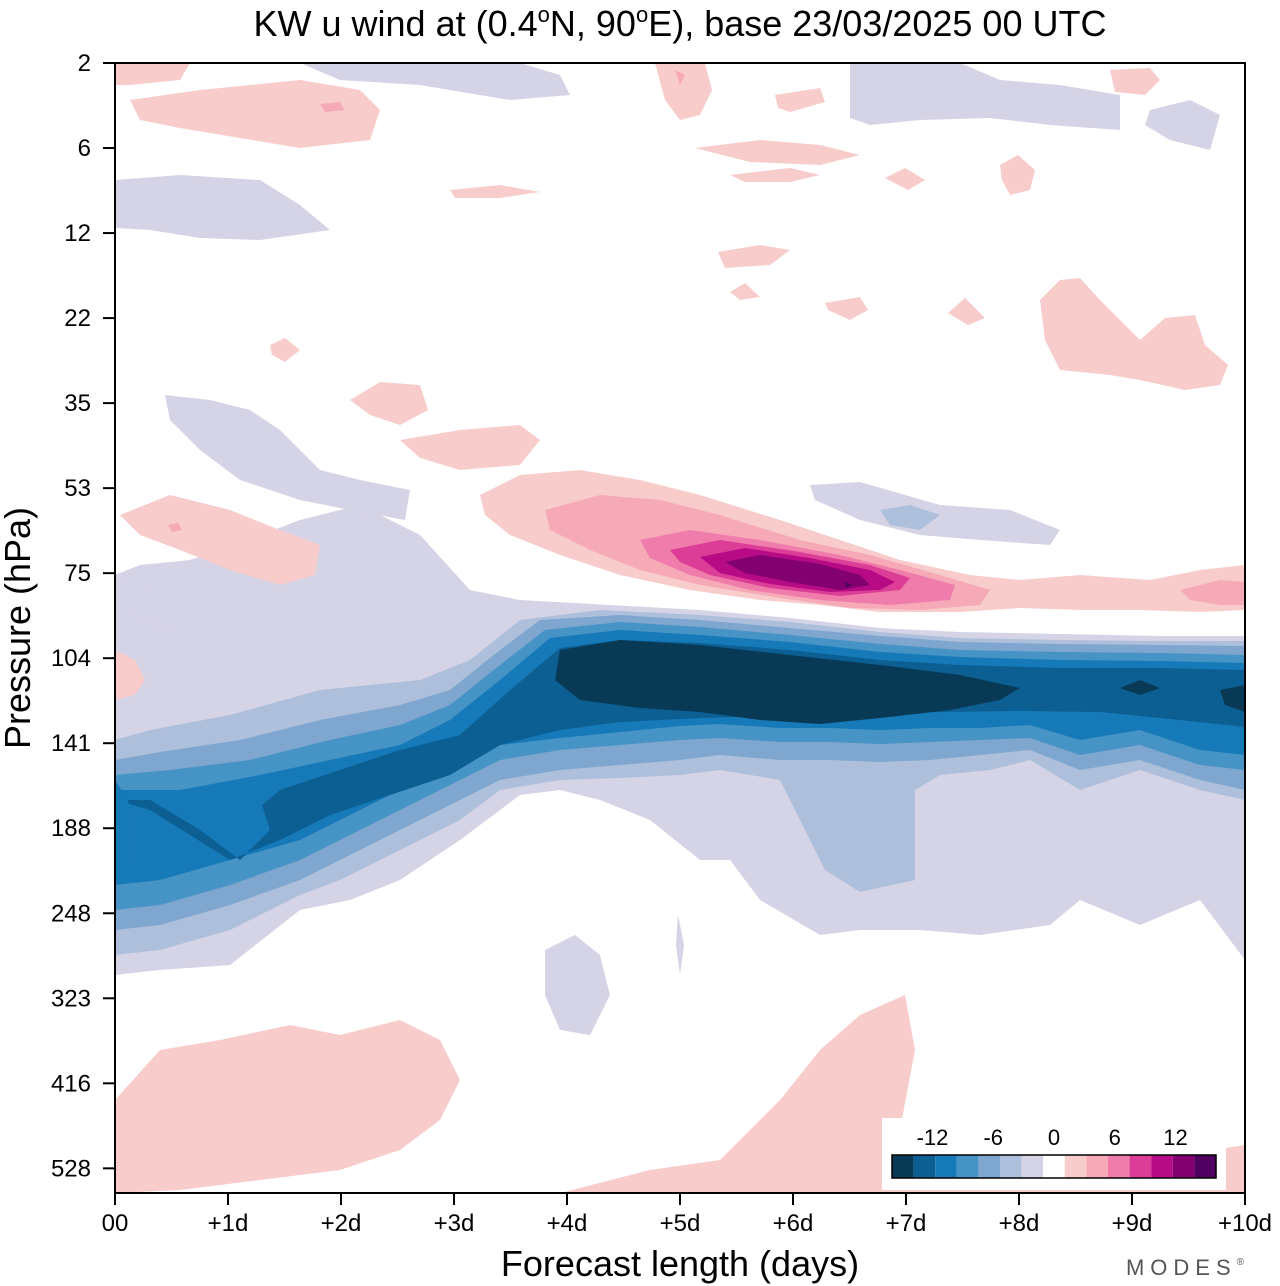 The image size is (1280, 1286). I want to click on y-tick-label: 35, so click(77, 403).